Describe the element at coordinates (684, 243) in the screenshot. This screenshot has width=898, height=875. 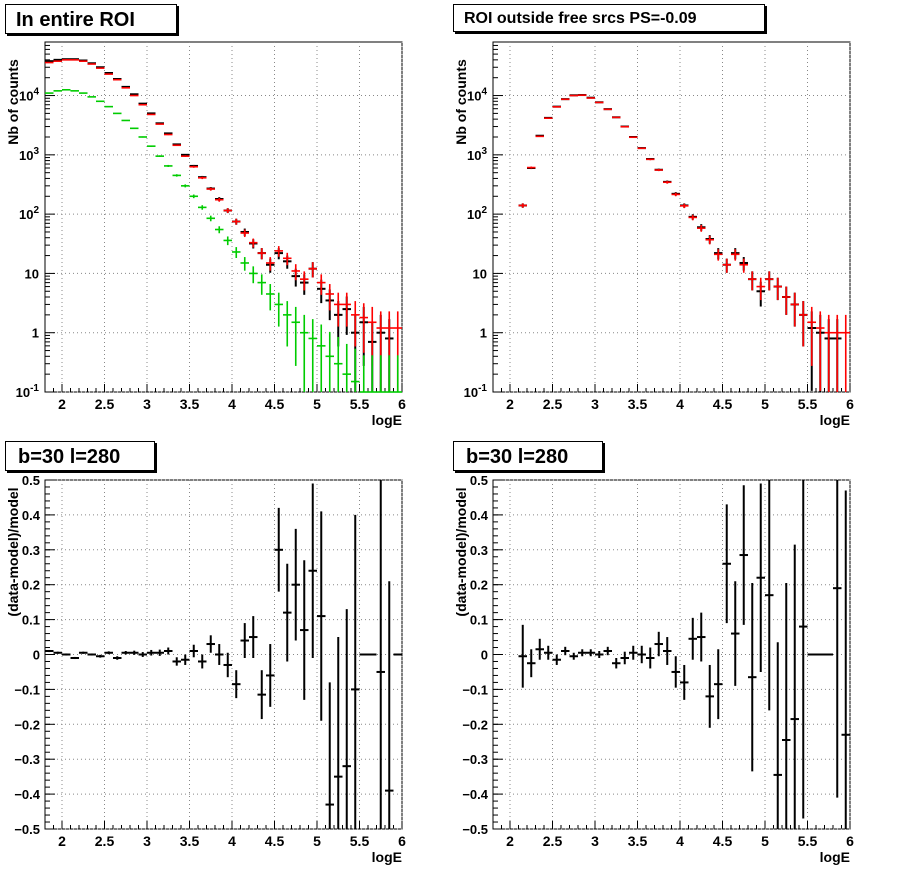
I see `series-red` at that location.